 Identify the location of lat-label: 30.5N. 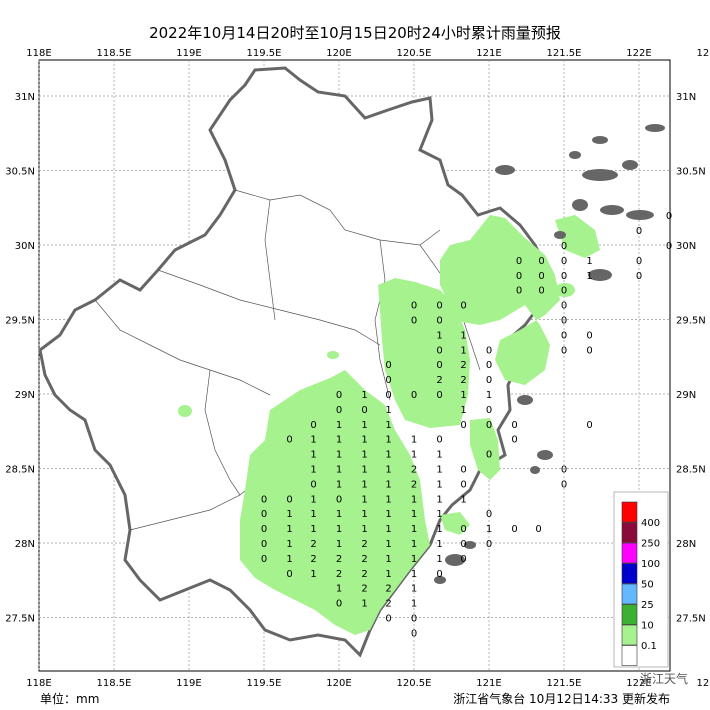
(20, 172).